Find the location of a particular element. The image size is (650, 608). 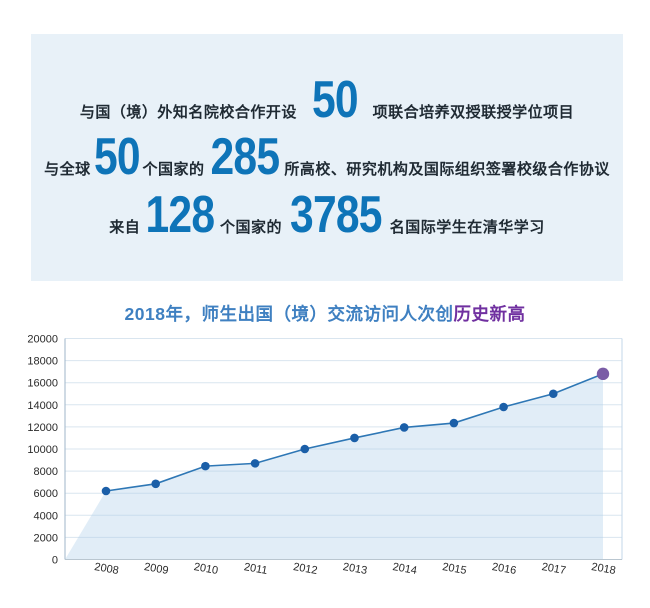

y-axis-label: 4000 is located at coordinates (46, 516).